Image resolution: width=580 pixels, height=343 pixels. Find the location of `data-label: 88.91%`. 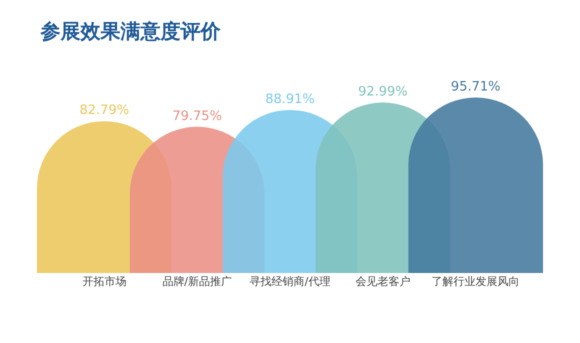

data-label: 88.91% is located at coordinates (290, 100).